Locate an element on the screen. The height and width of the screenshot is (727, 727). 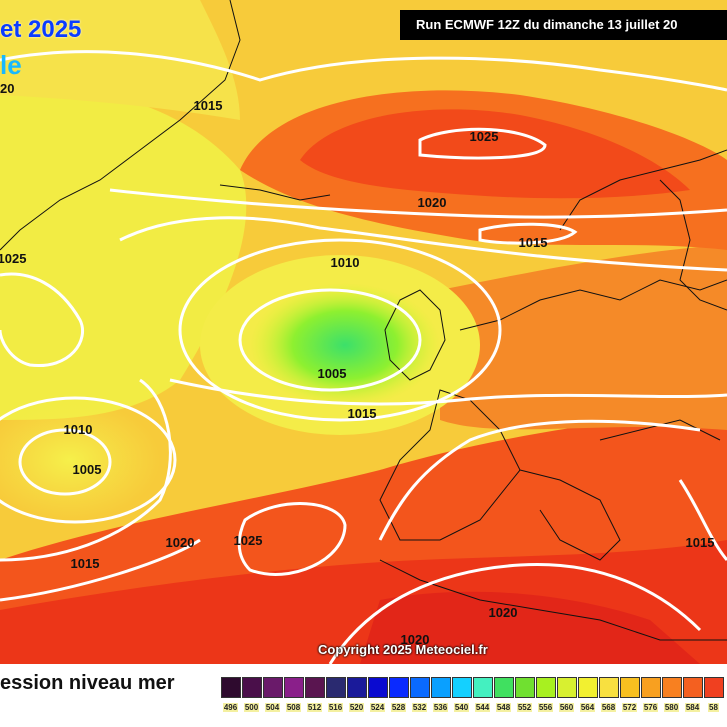
legend-cell: 520 is located at coordinates (356, 697).